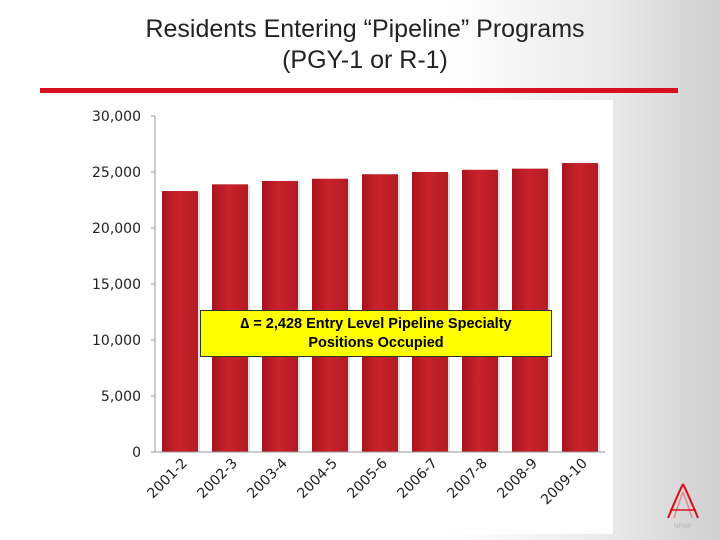  What do you see at coordinates (359, 90) in the screenshot?
I see `title-divider` at bounding box center [359, 90].